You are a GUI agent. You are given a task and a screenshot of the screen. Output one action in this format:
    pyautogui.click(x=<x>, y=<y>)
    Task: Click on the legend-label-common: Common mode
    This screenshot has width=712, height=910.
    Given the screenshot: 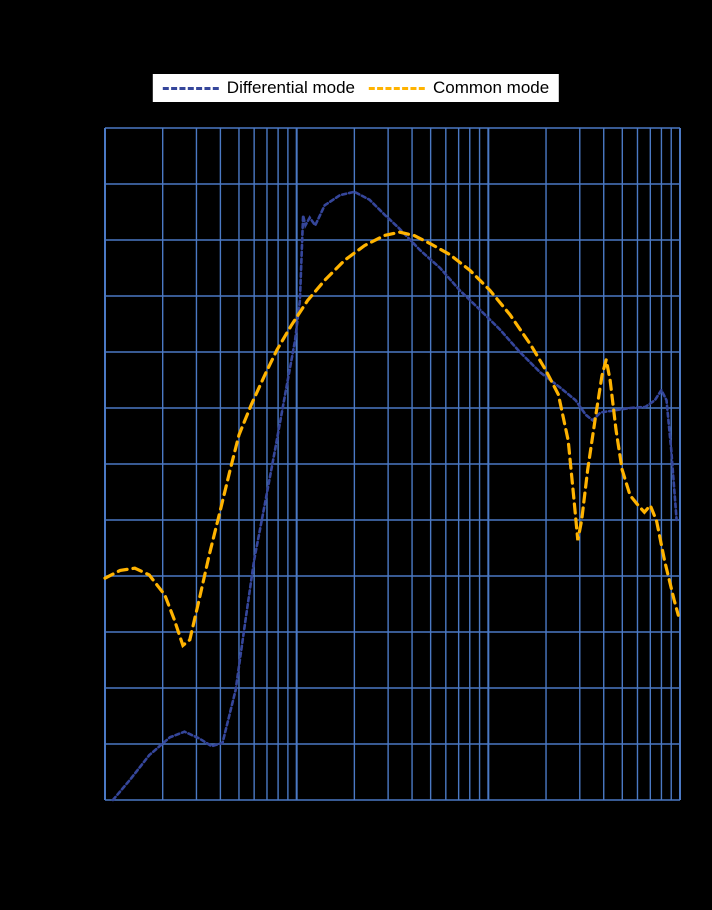 What is the action you would take?
    pyautogui.click(x=491, y=87)
    